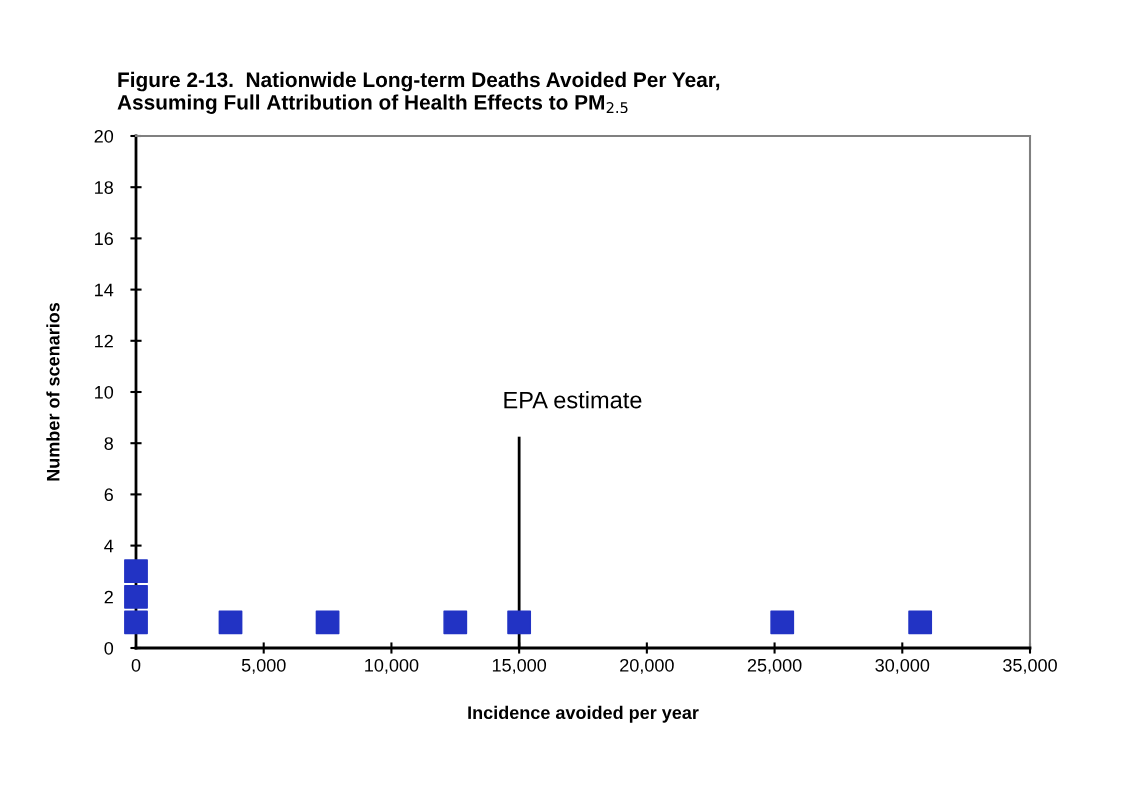 The image size is (1130, 786). I want to click on x-tick-label: 25,000, so click(774, 666).